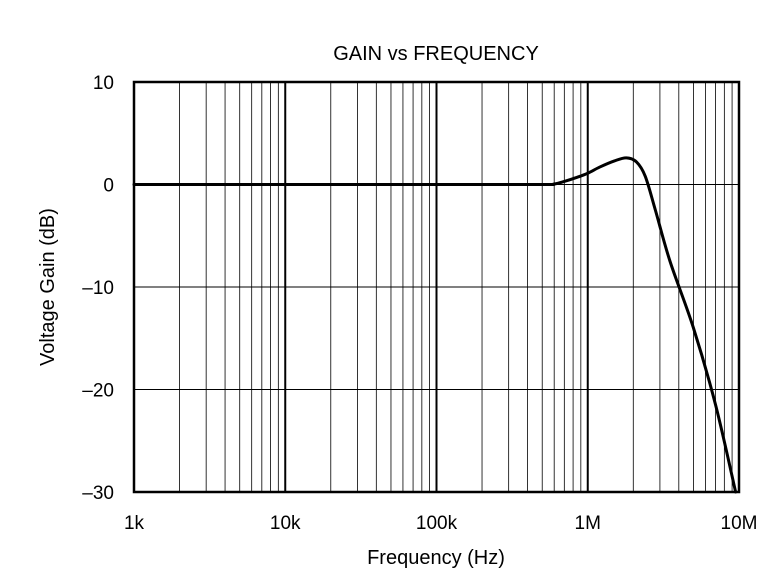  I want to click on y-tick-label: 0, so click(108, 186).